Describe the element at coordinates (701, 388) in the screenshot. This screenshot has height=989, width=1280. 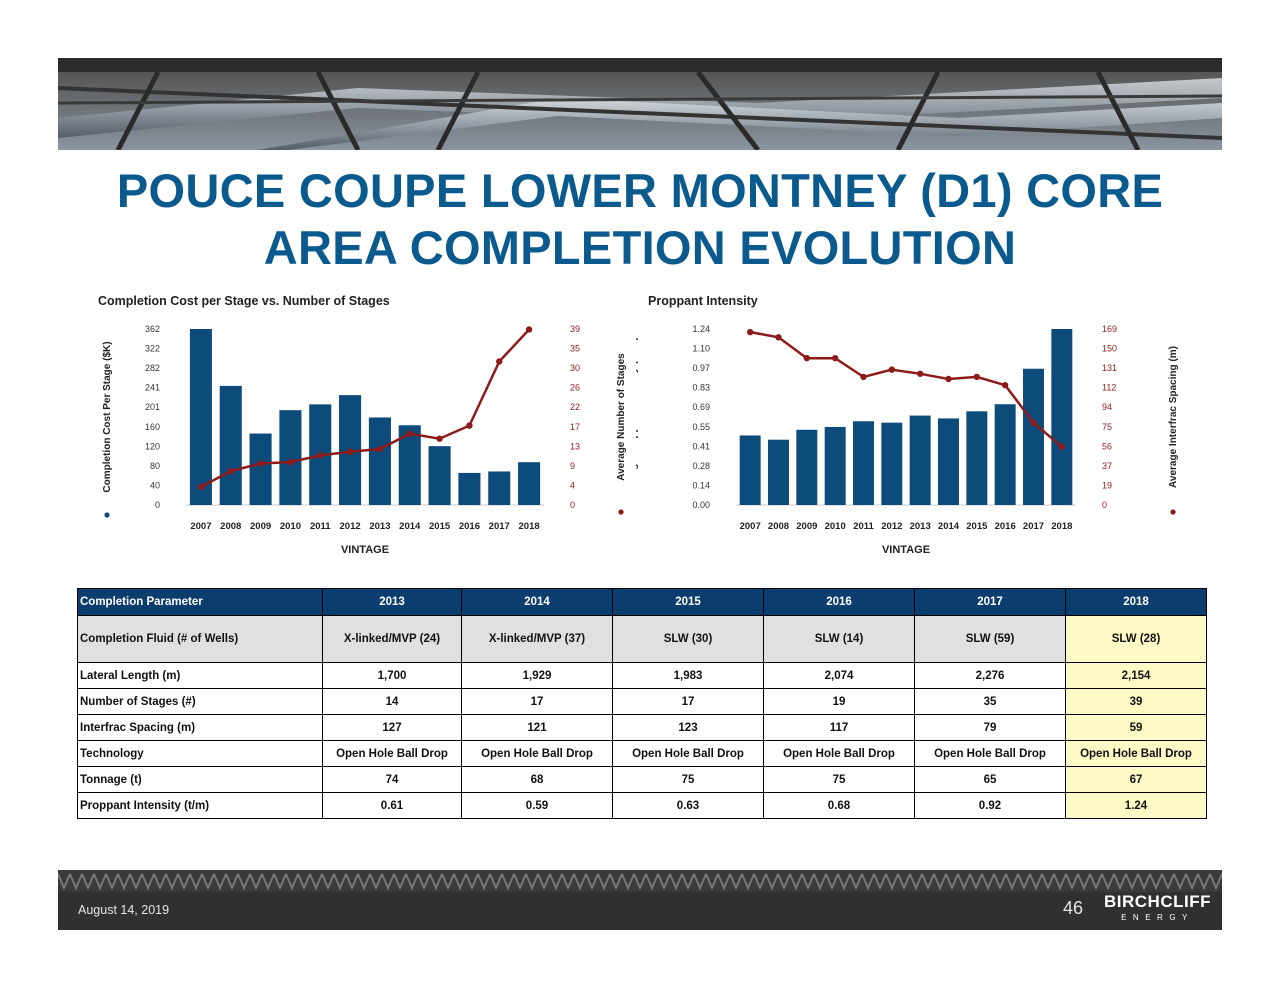
I see `y-left-tick-label: 0.83` at that location.